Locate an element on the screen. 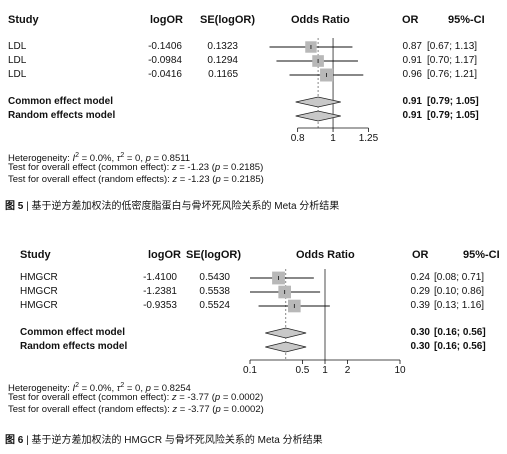 The height and width of the screenshot is (454, 507). study-ci: [0.08; 0.71] is located at coordinates (459, 277).